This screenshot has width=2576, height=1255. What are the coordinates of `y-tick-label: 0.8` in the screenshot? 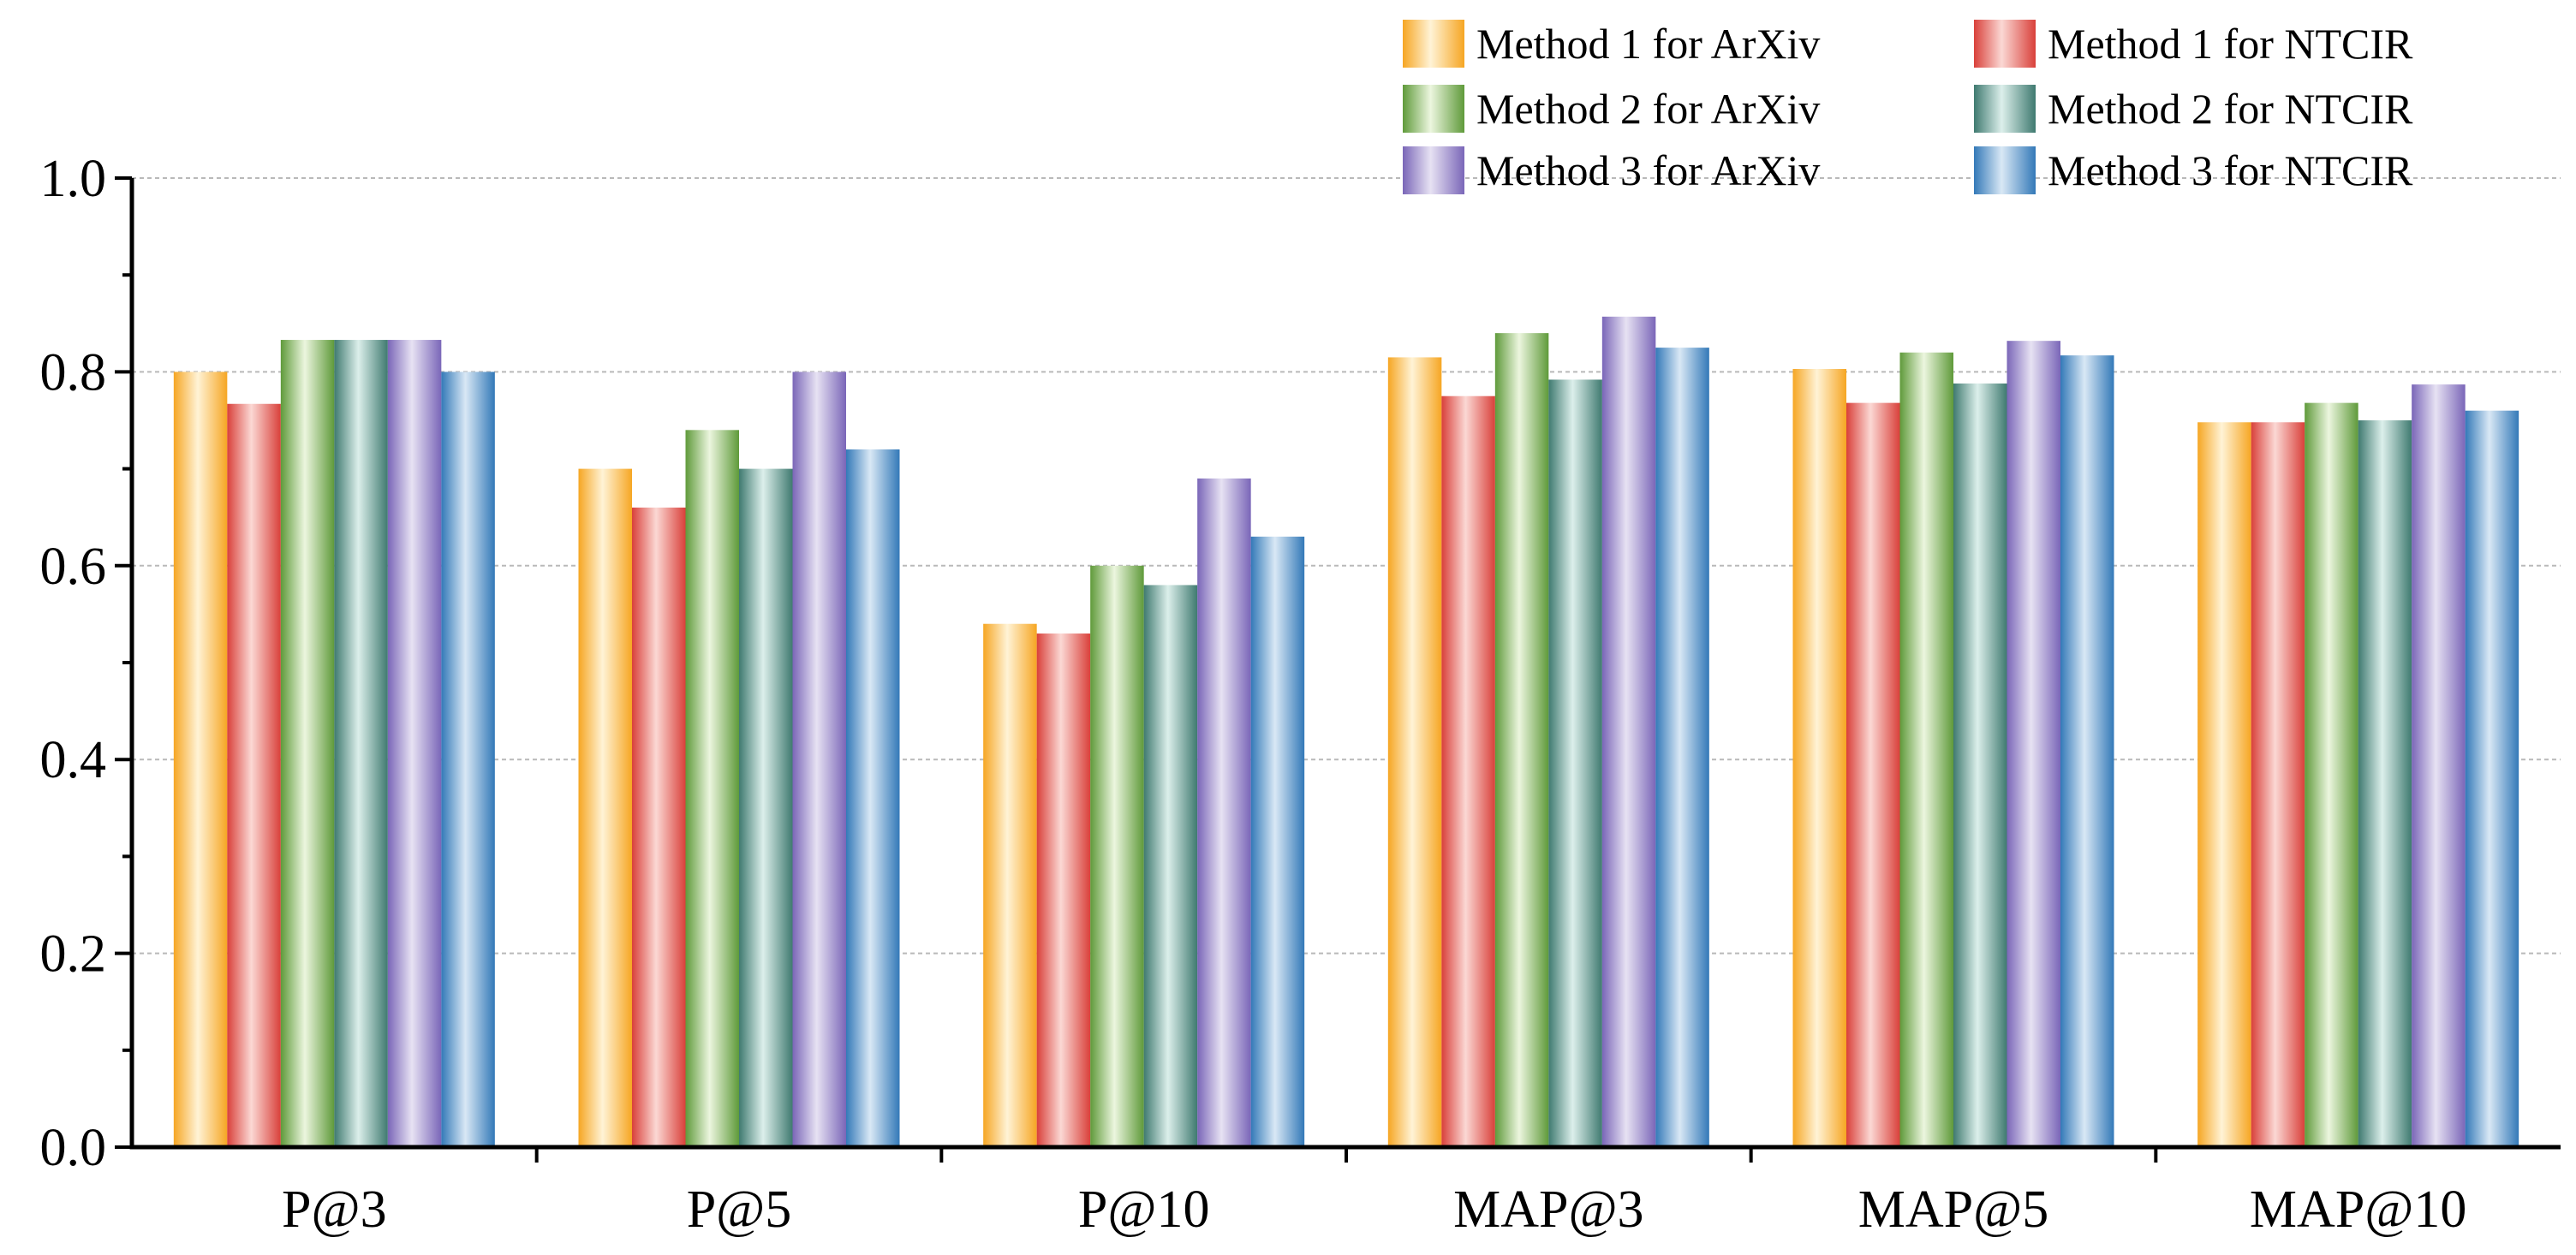 It's located at (73, 372).